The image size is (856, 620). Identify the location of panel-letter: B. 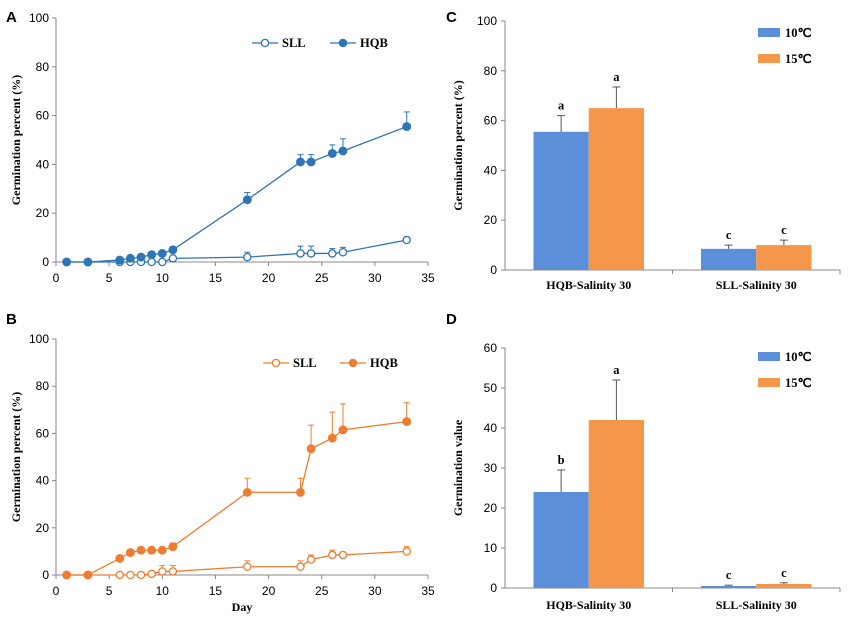
(11, 319).